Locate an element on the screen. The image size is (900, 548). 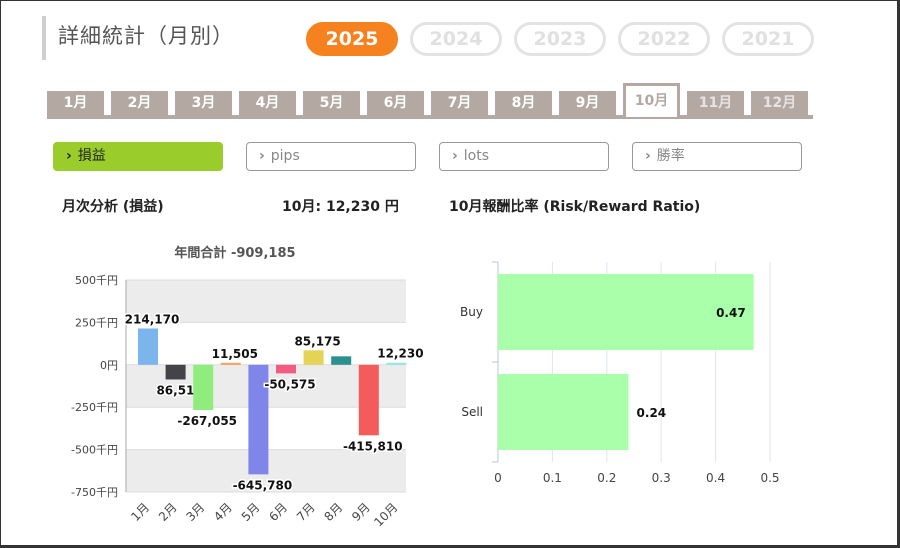
metric-button-lots: › lots is located at coordinates (524, 156).